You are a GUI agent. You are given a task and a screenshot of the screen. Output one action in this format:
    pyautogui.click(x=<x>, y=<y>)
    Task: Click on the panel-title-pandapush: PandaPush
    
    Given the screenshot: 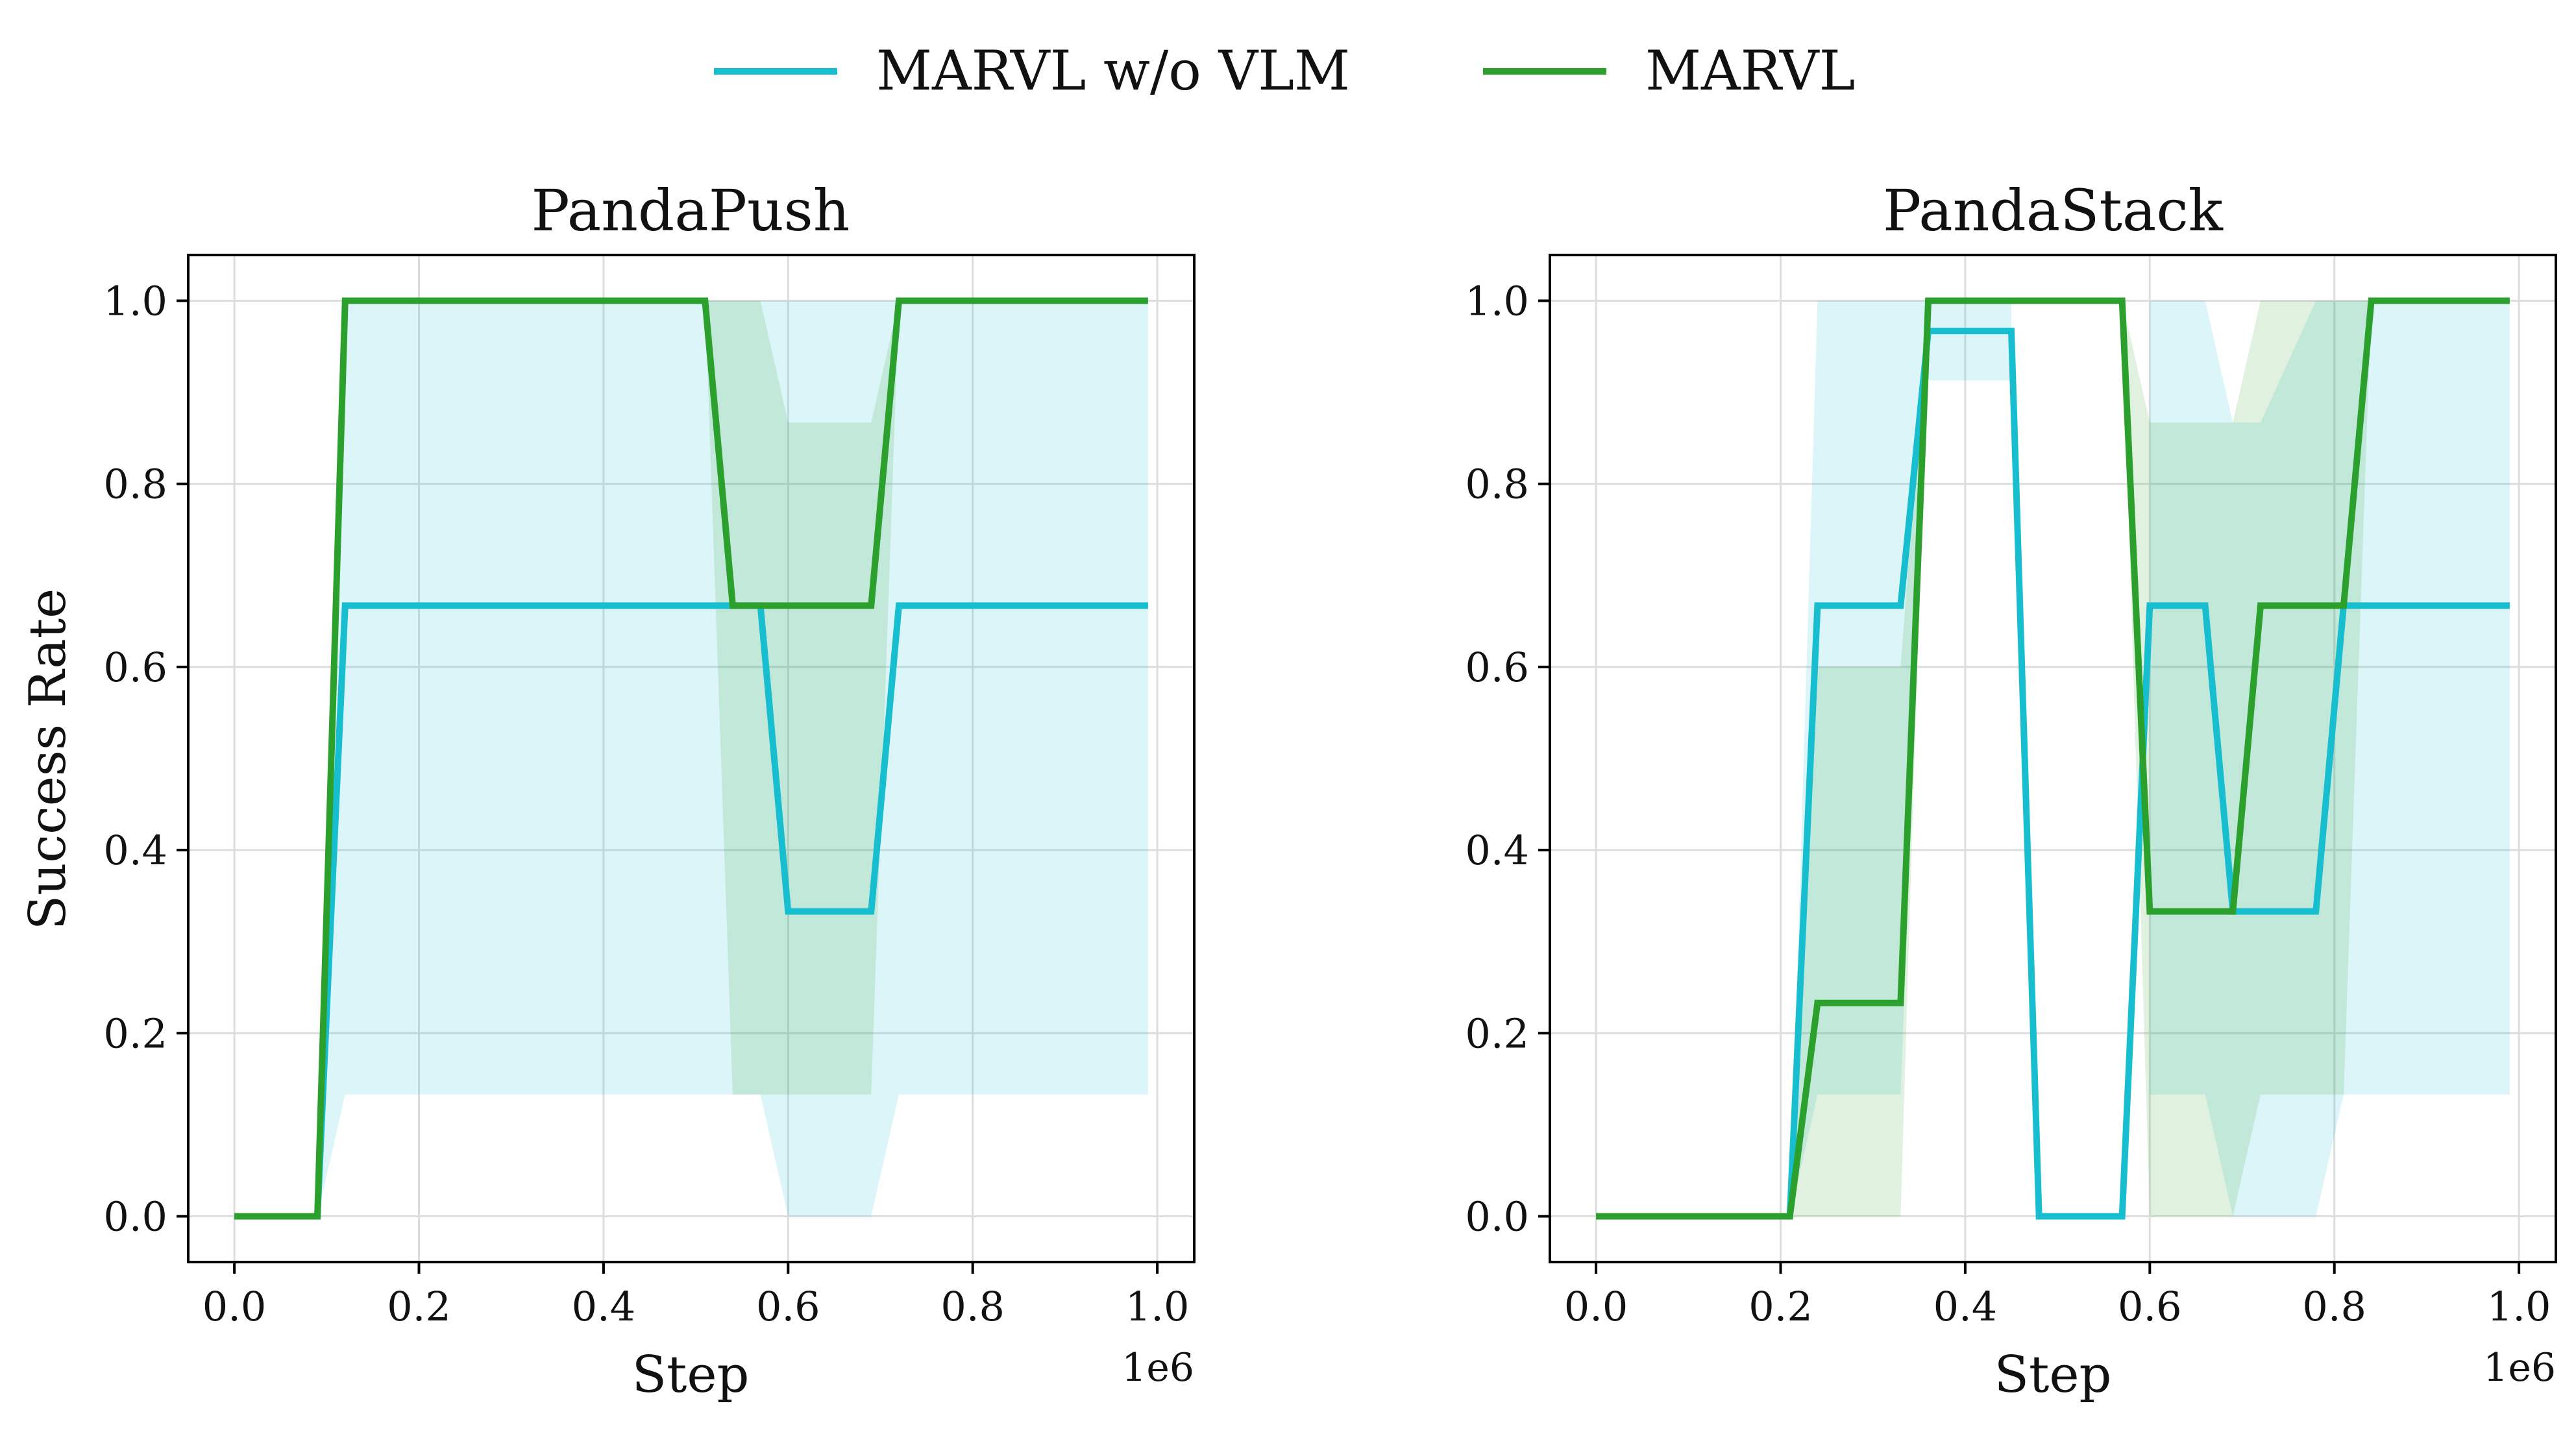 What is the action you would take?
    pyautogui.click(x=691, y=211)
    